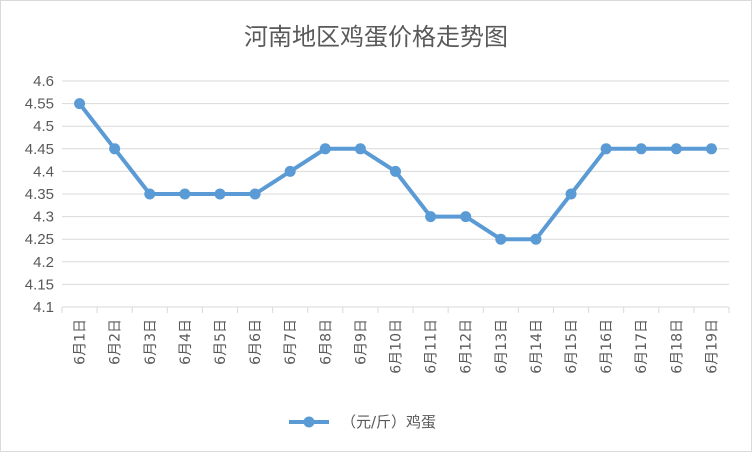  What do you see at coordinates (116, 342) in the screenshot?
I see `x-tick-label: 6月2日` at bounding box center [116, 342].